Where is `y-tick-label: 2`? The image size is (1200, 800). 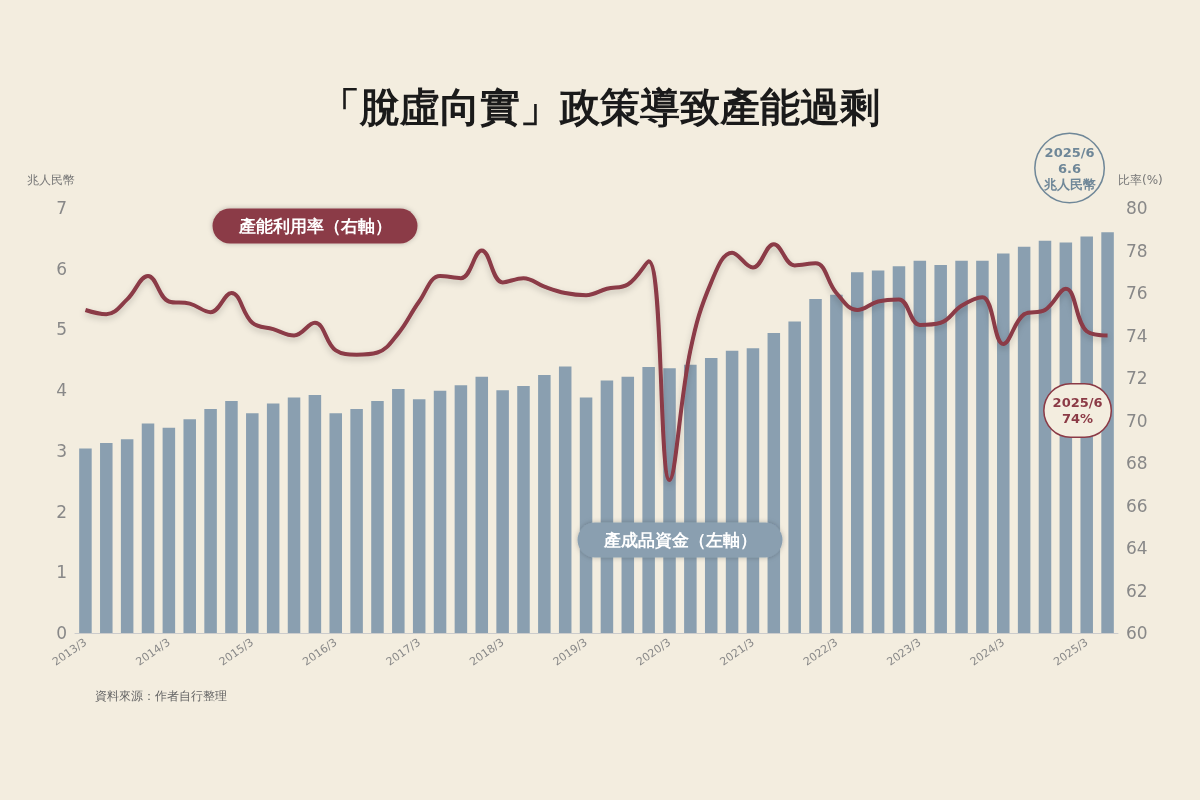 y-tick-label: 2 is located at coordinates (61, 511).